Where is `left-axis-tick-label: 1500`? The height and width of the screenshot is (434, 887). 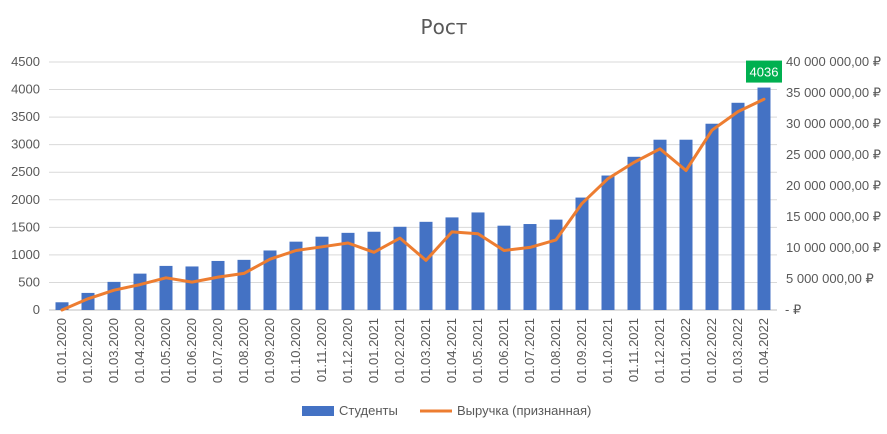
left-axis-tick-label: 1500 is located at coordinates (25, 226).